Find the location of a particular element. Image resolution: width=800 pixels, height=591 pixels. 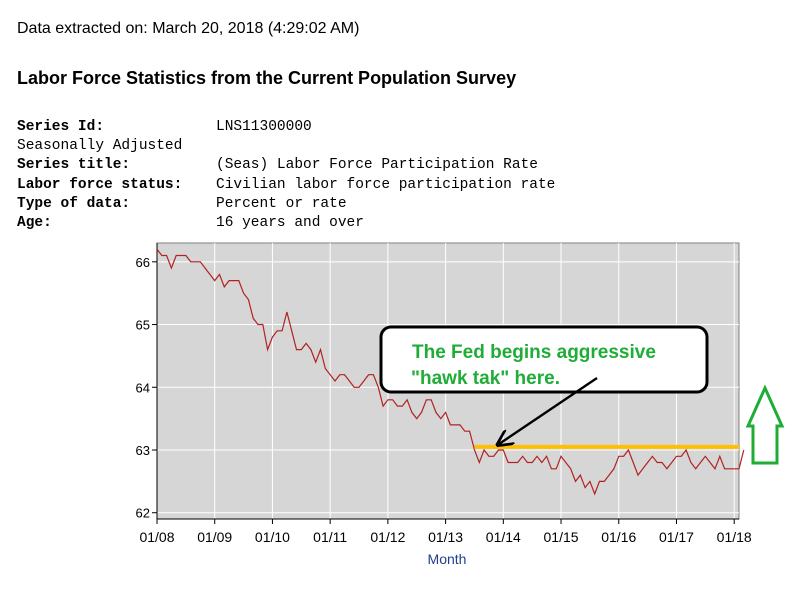

x-tick-label: 01/18 is located at coordinates (734, 537).